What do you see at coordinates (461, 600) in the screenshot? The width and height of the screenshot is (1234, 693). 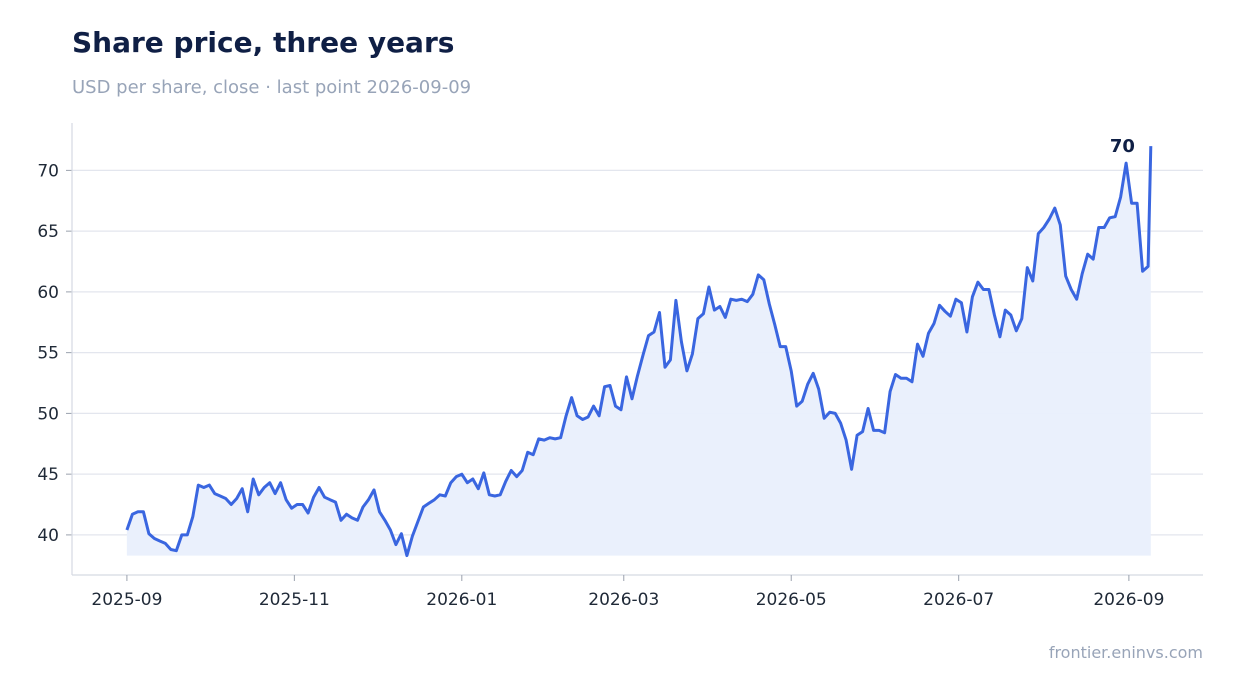 I see `x-tick-label: 2026-01` at bounding box center [461, 600].